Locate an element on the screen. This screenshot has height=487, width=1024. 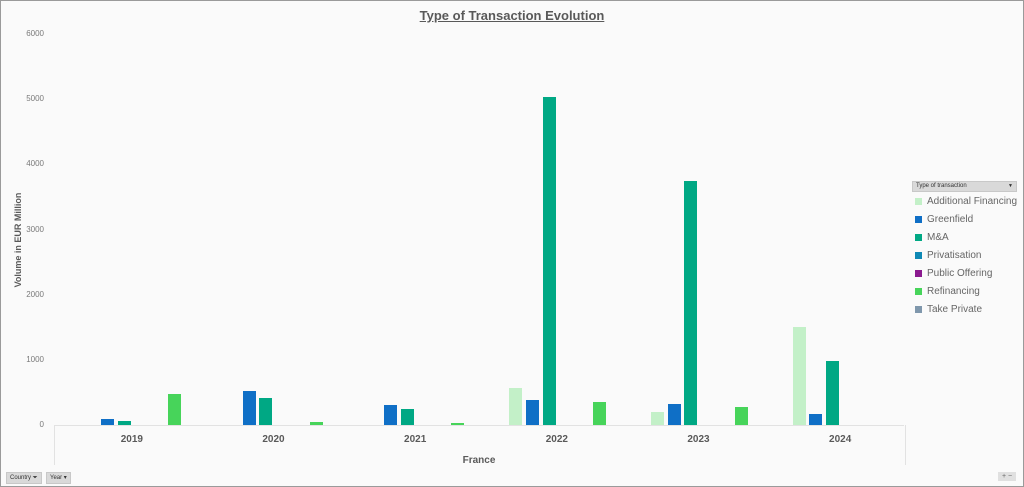
legend-item: Additional Financing is located at coordinates (967, 201).